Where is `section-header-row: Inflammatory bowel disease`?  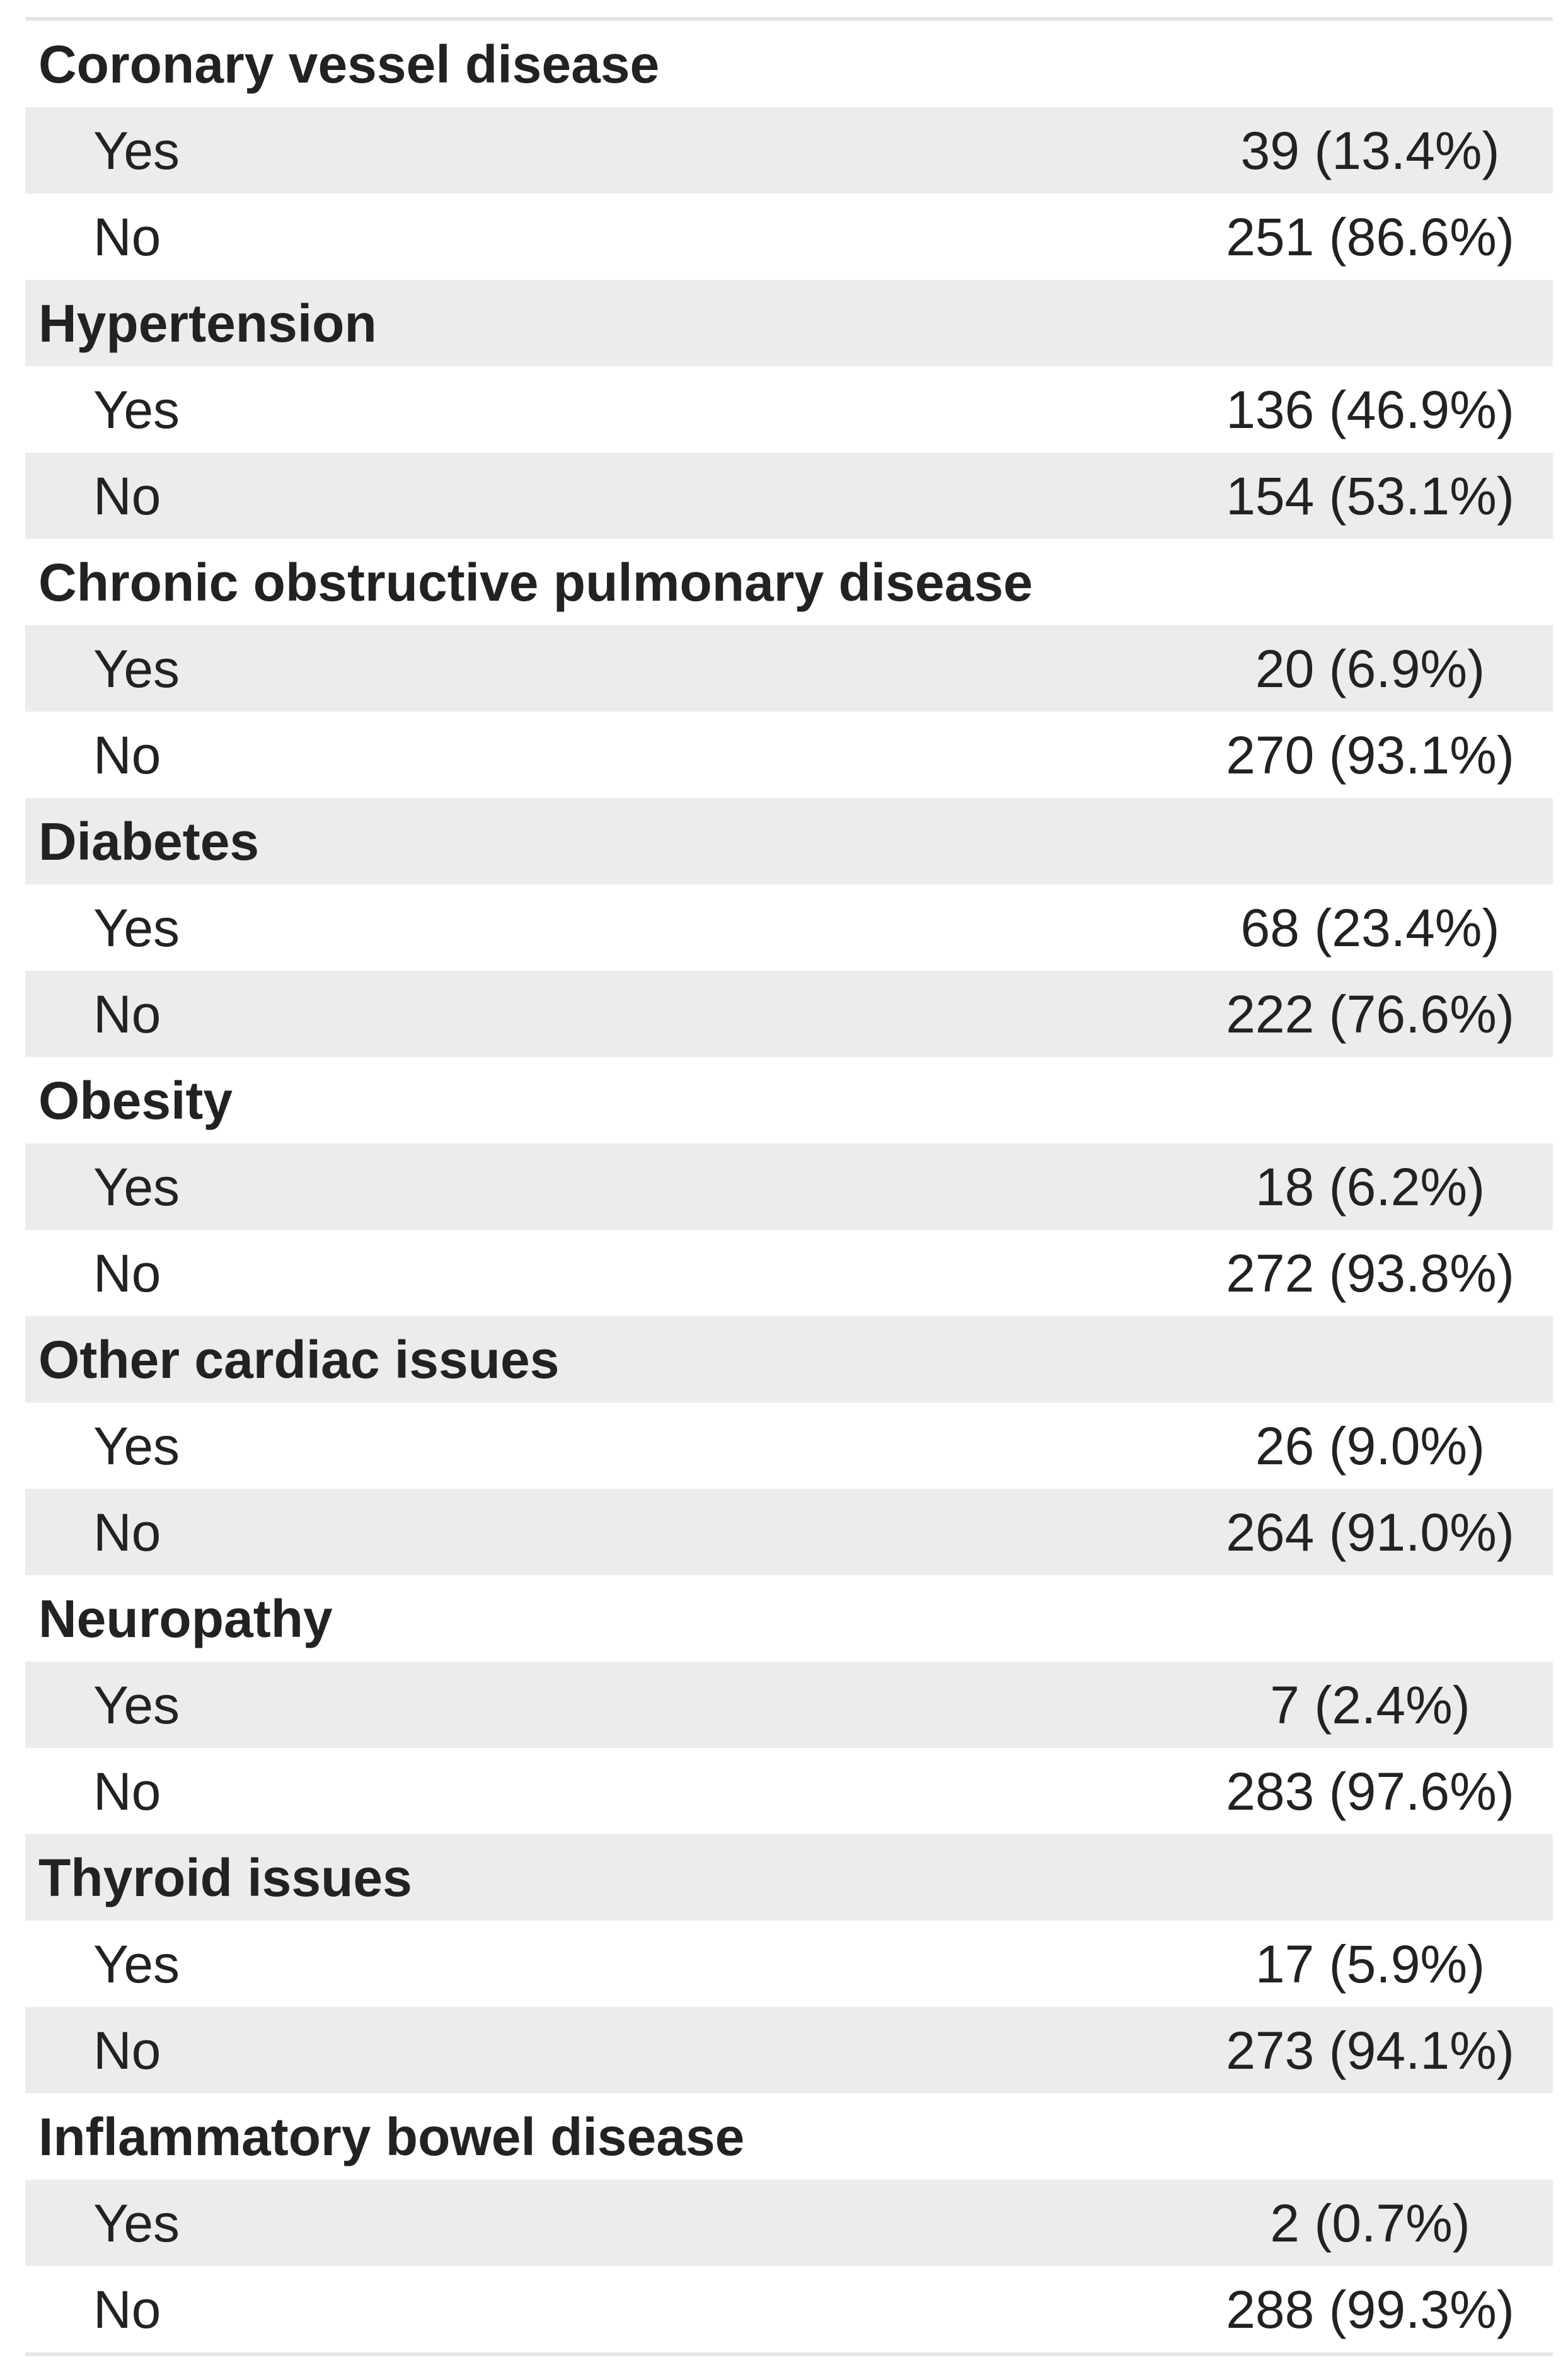 section-header-row: Inflammatory bowel disease is located at coordinates (789, 2136).